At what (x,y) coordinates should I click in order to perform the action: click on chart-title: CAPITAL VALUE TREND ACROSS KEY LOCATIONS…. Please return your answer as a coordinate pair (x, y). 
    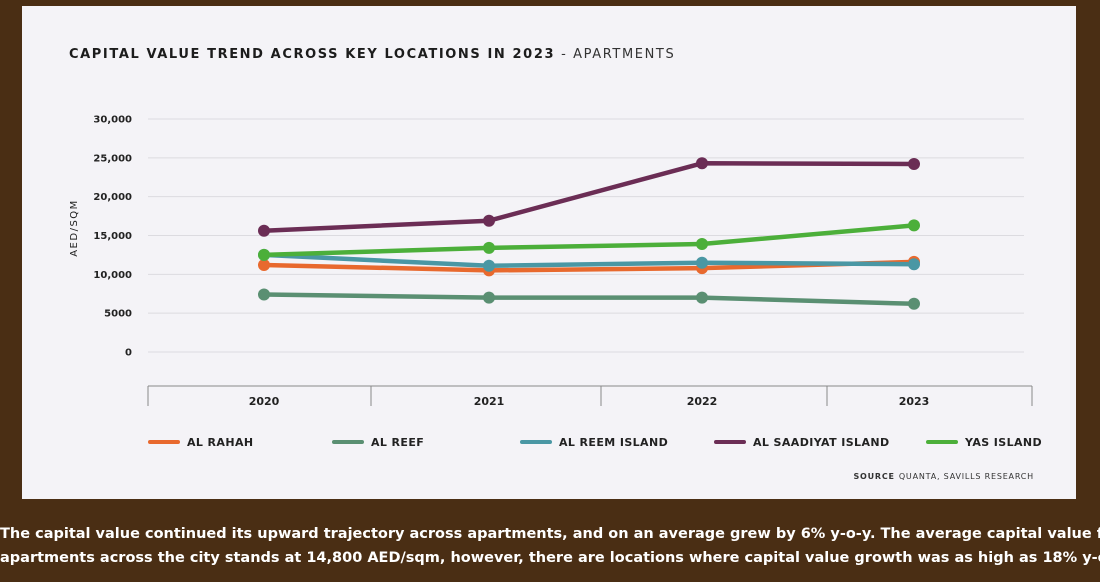
    Looking at the image, I should click on (372, 54).